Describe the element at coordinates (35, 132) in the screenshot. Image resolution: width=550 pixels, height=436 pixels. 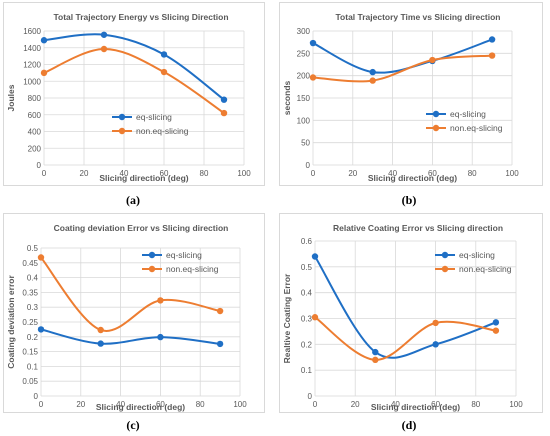
I see `y-tick-label: 400` at that location.